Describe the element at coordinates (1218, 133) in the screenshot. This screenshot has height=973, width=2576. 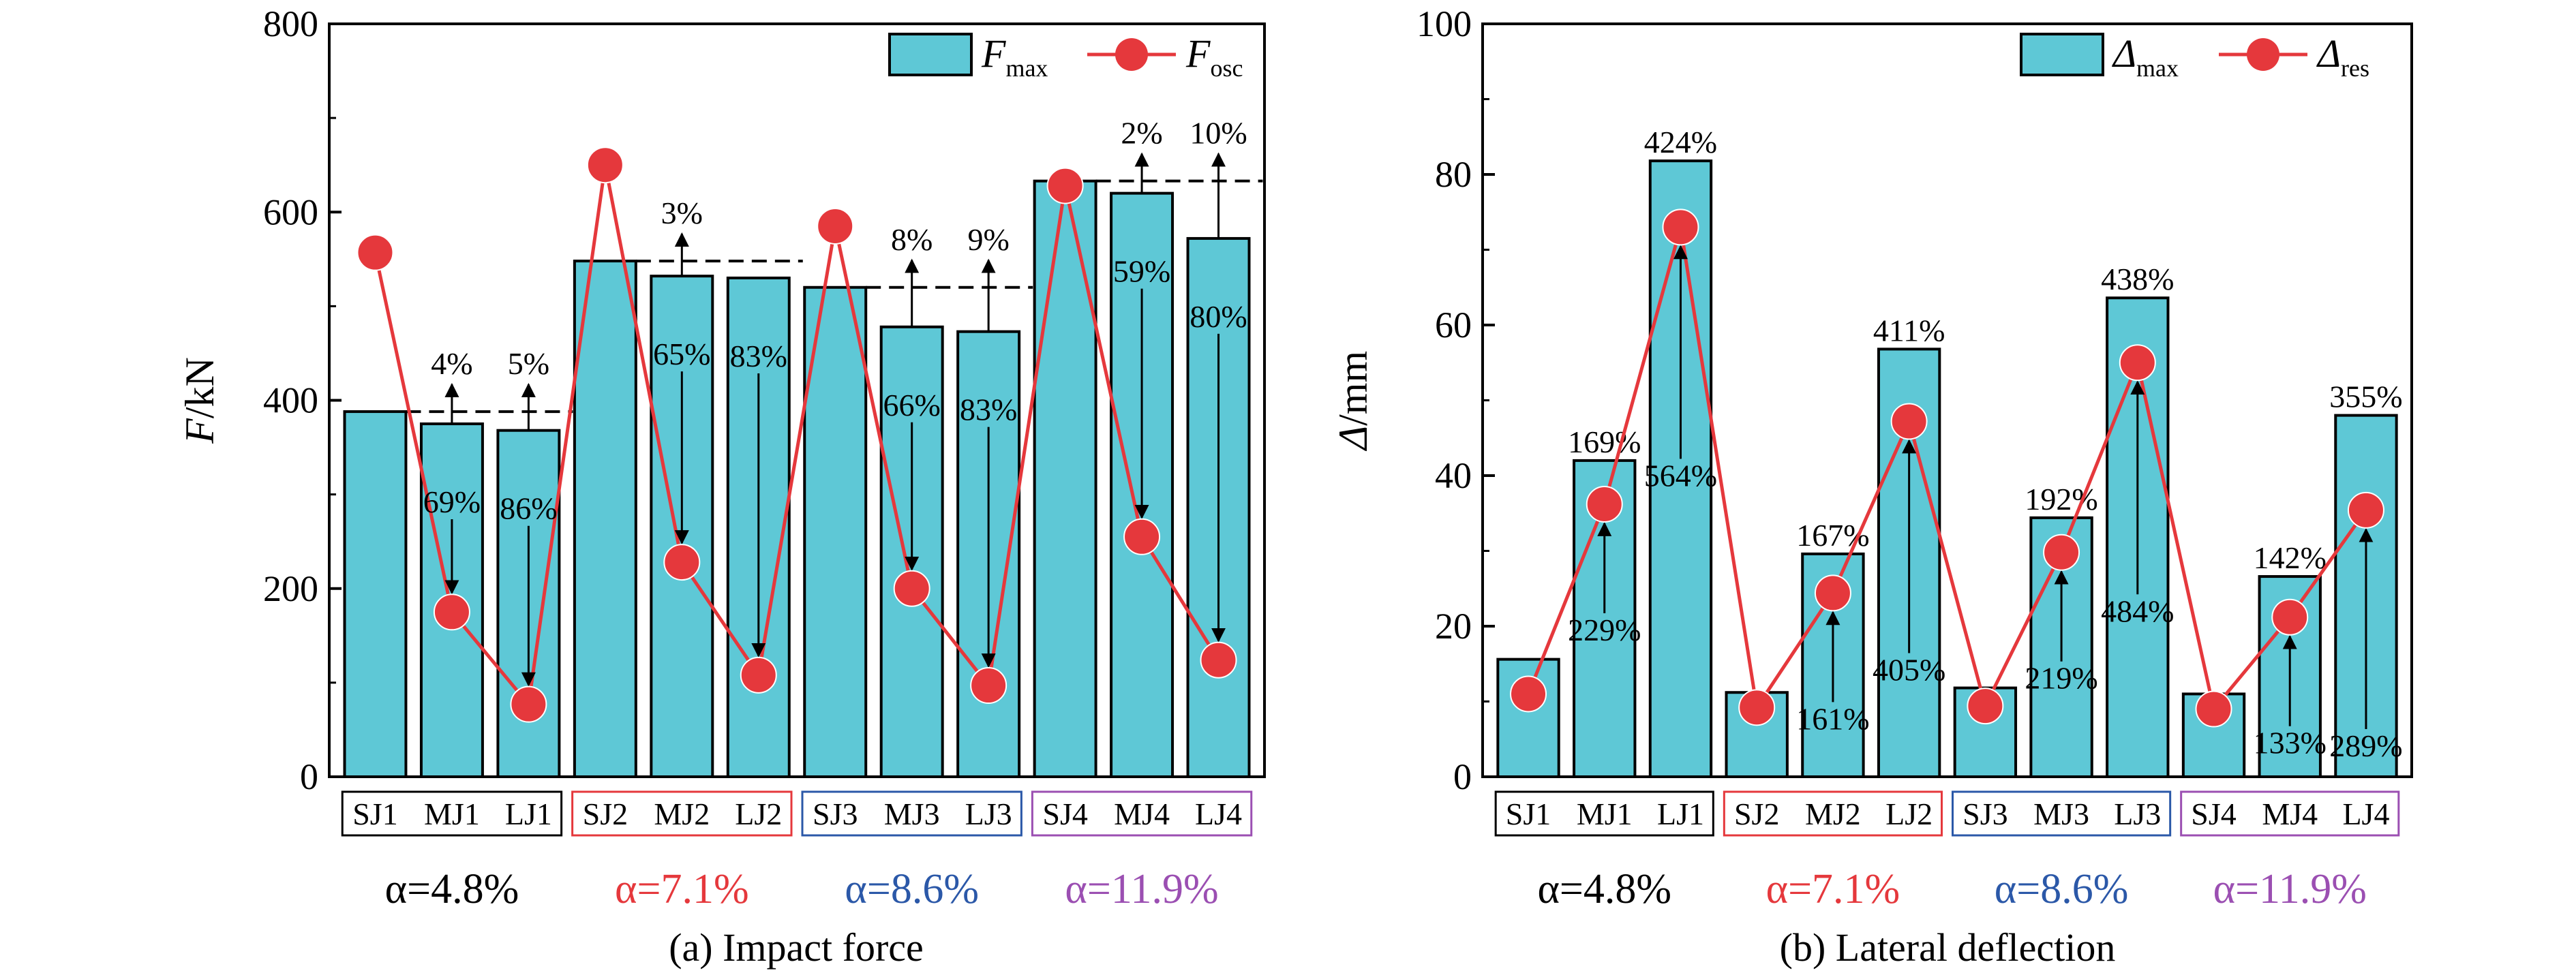
I see `top-annotation: 10%` at that location.